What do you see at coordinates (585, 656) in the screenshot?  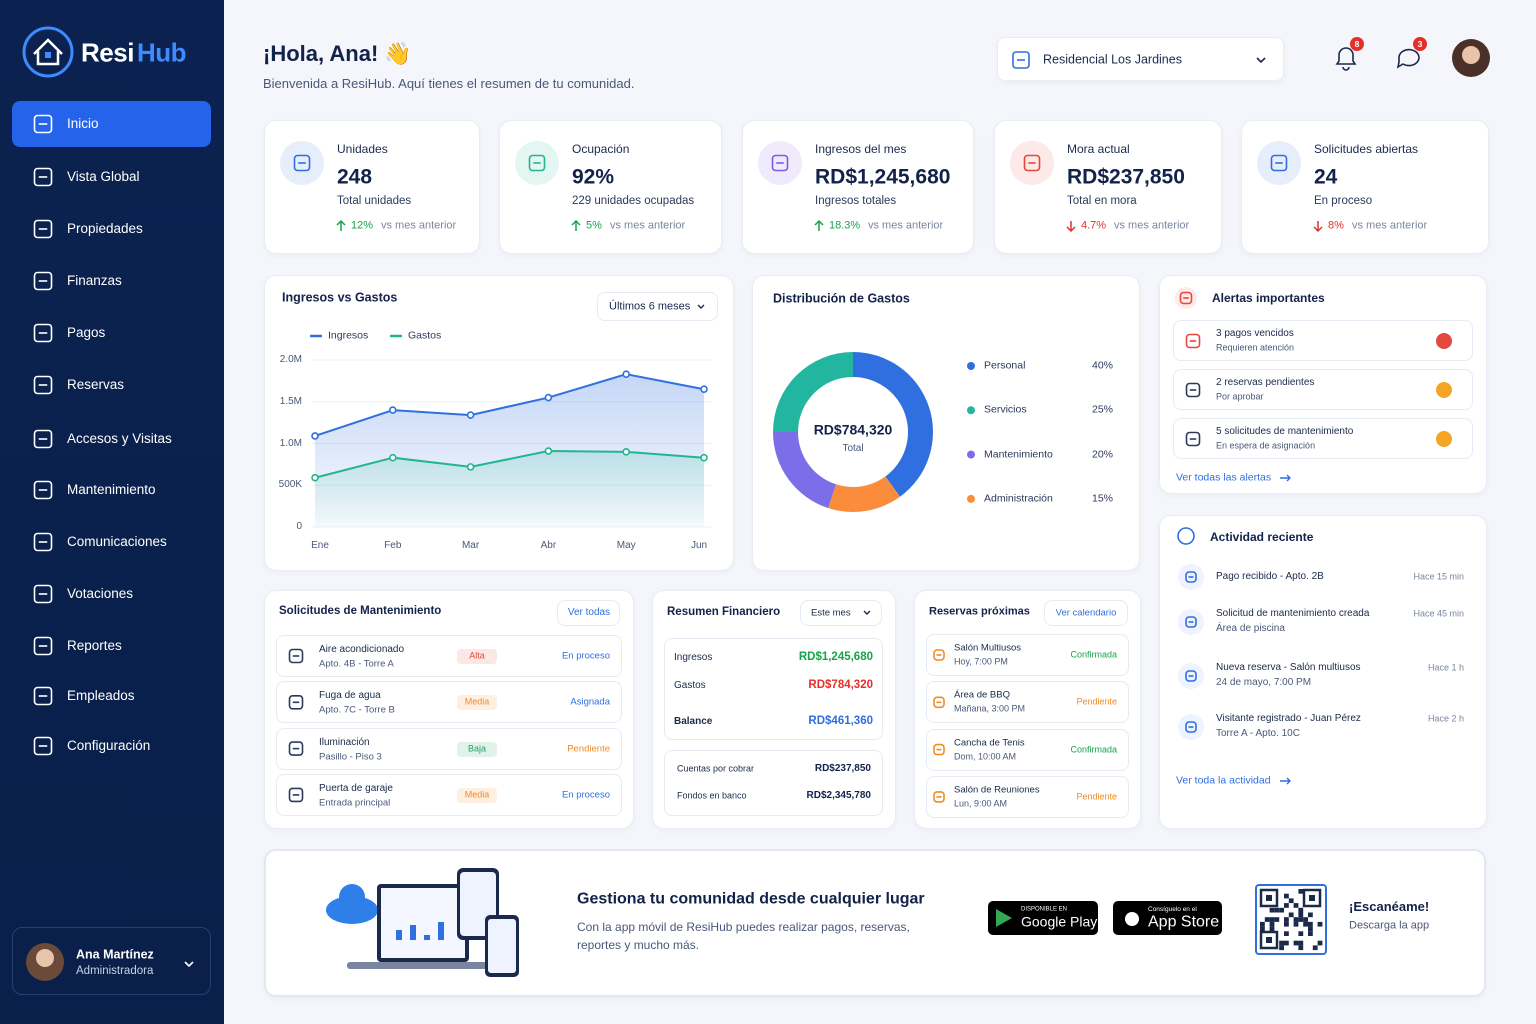 I see `status-label: En proceso` at bounding box center [585, 656].